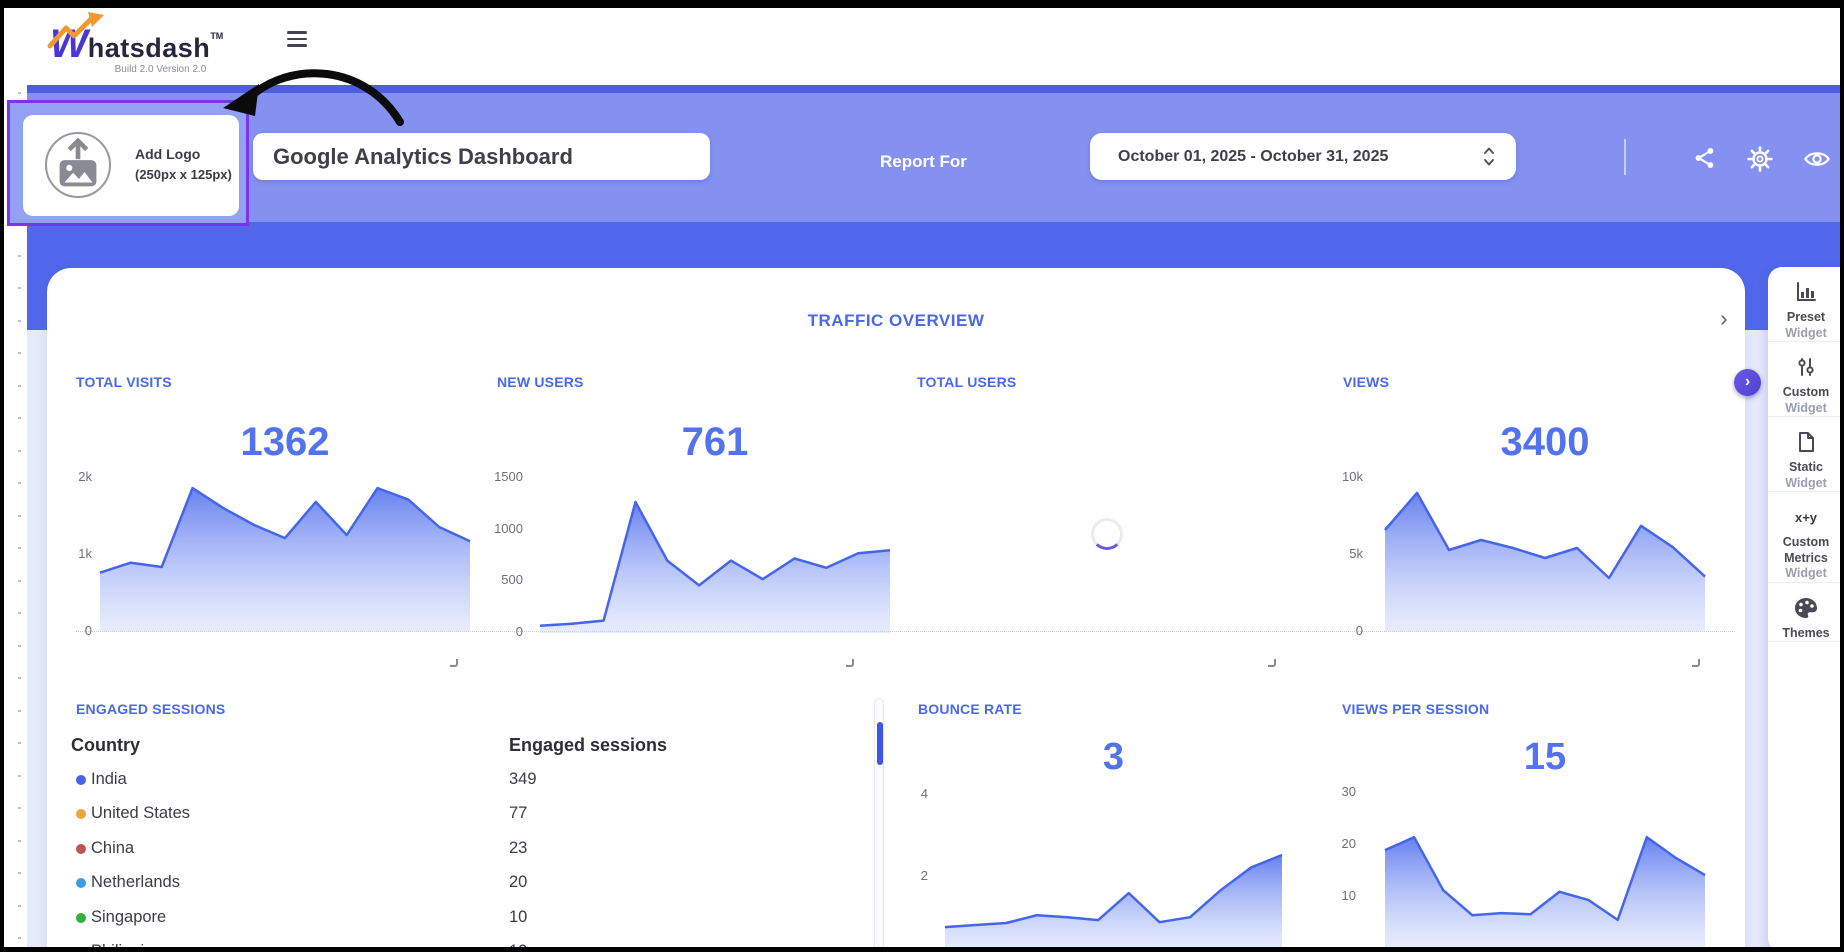  Describe the element at coordinates (588, 745) in the screenshot. I see `table-col-value: Engaged sessions` at that location.